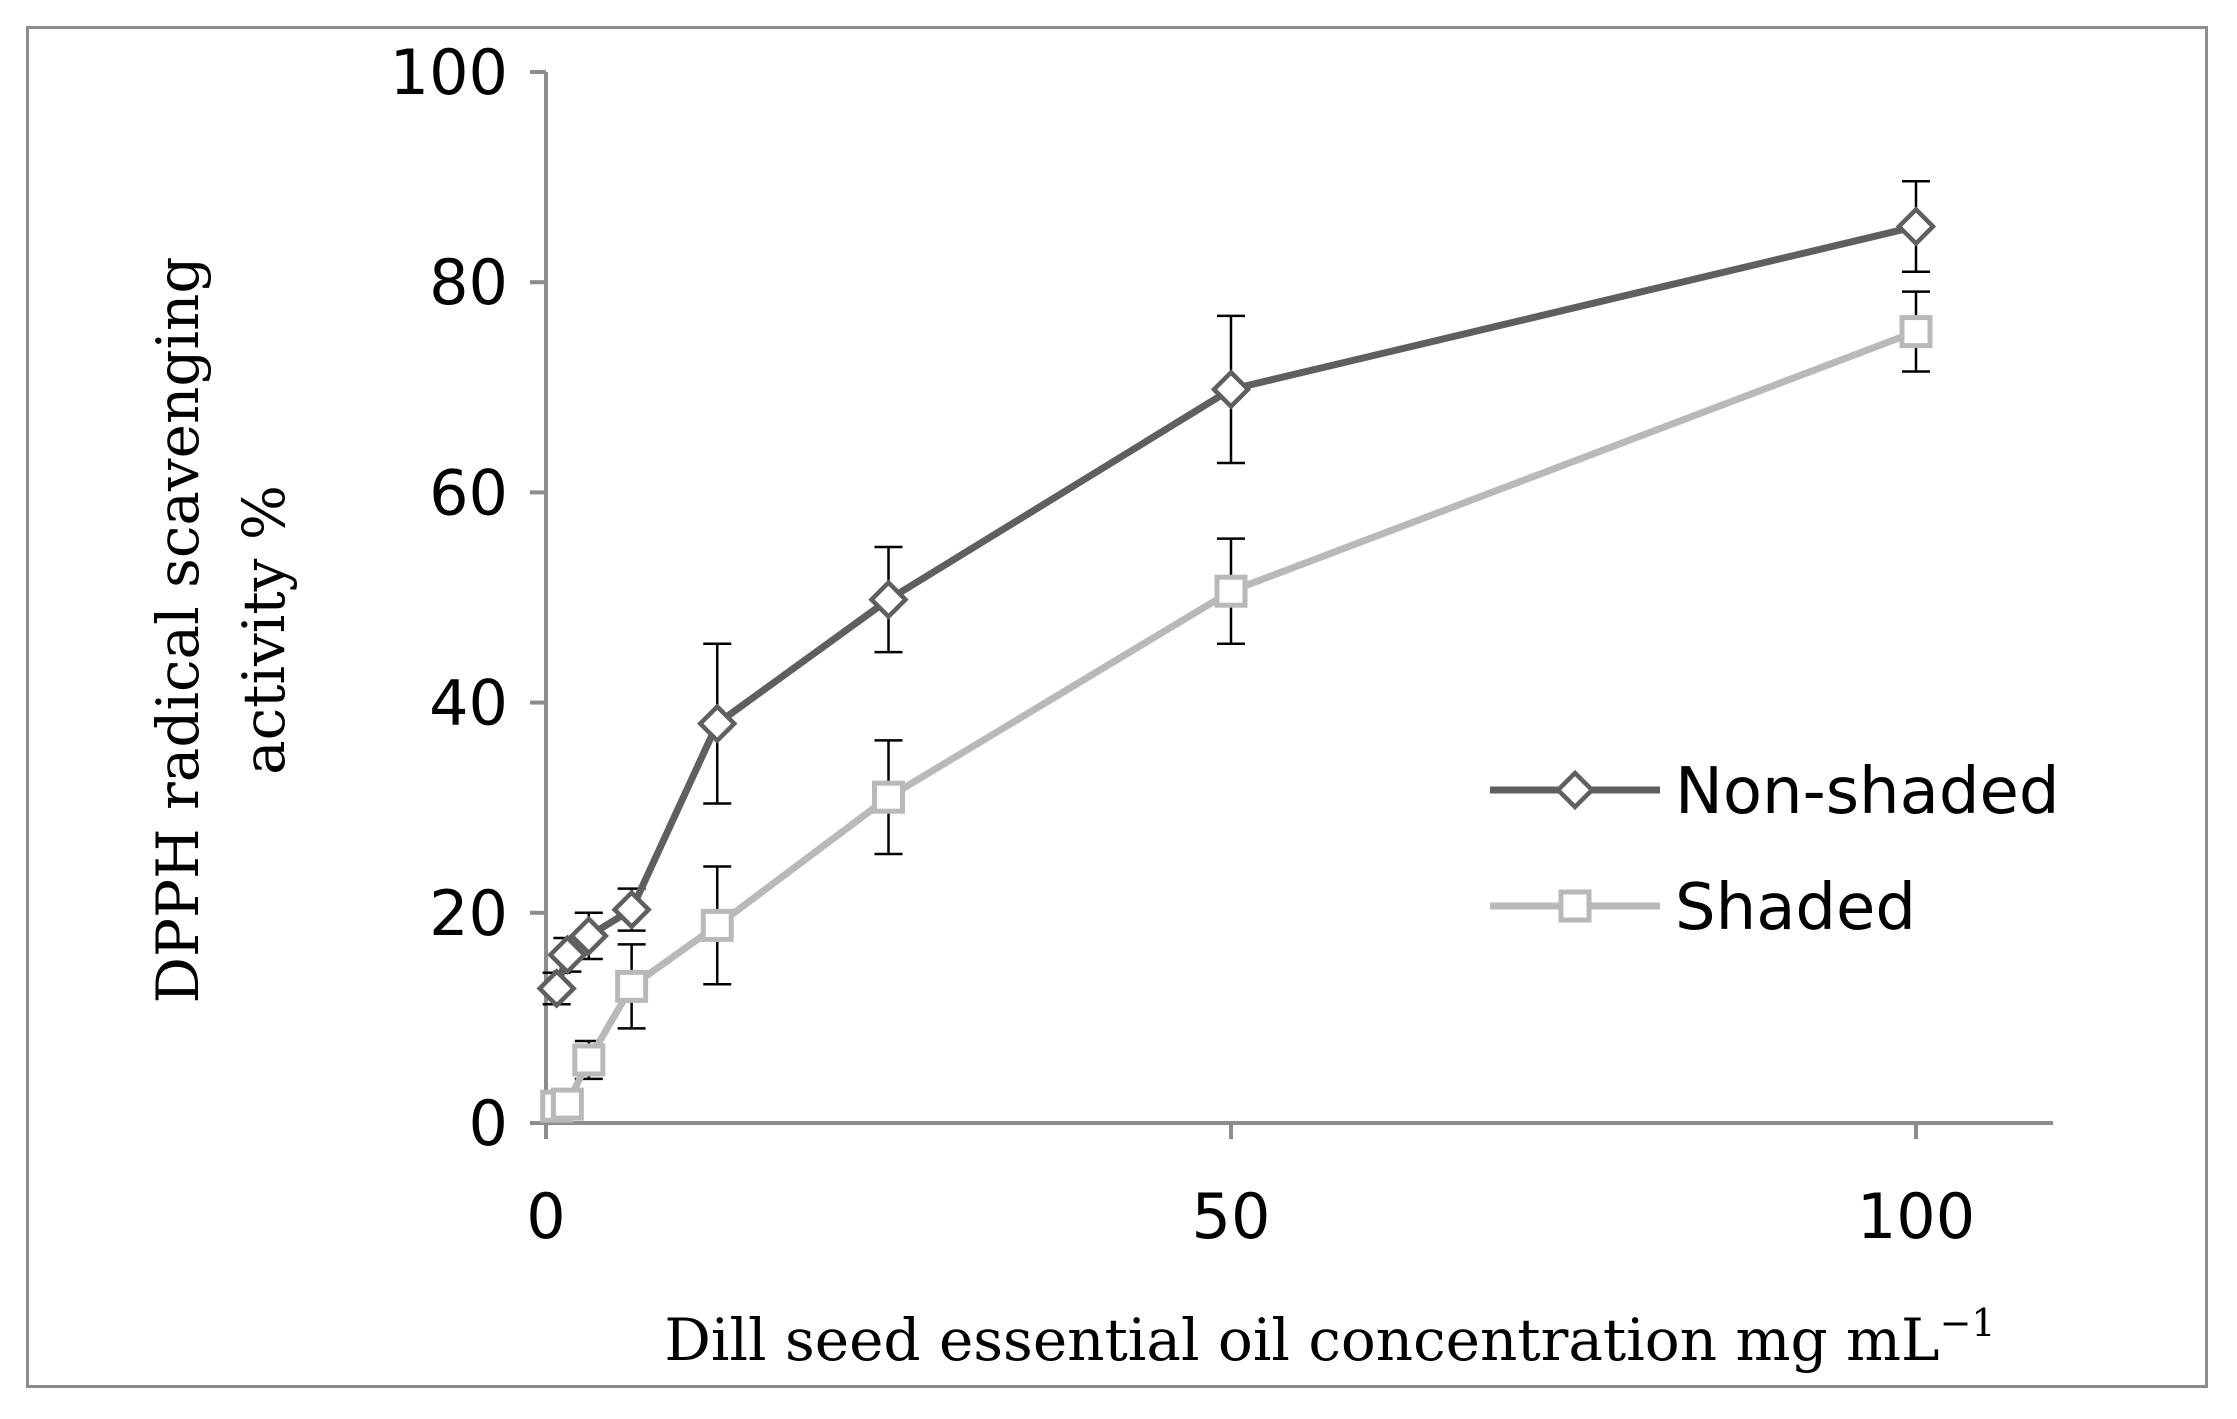  Describe the element at coordinates (1867, 792) in the screenshot. I see `legend-label-non-shaded: Non-shaded` at that location.